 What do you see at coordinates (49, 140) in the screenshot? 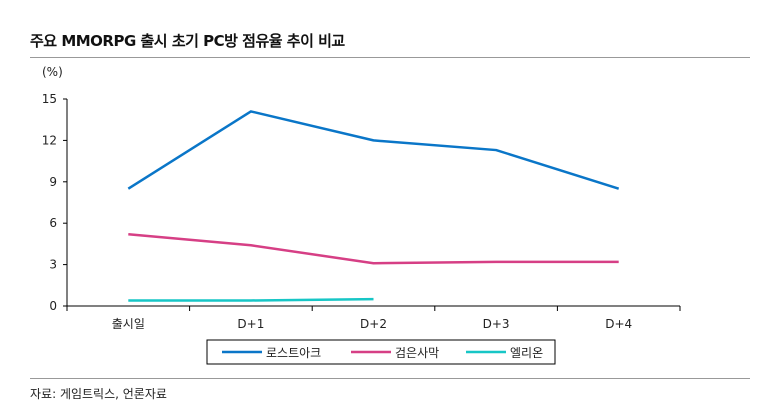
I see `y-tick-label: 12` at bounding box center [49, 140].